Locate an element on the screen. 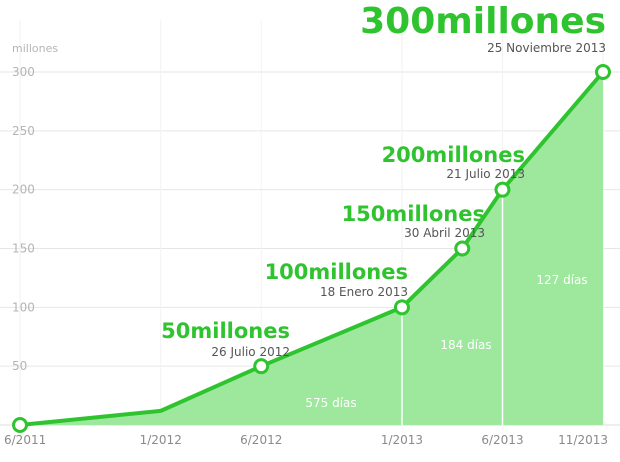  milestone-date: 18 Enero 2013 is located at coordinates (364, 292).